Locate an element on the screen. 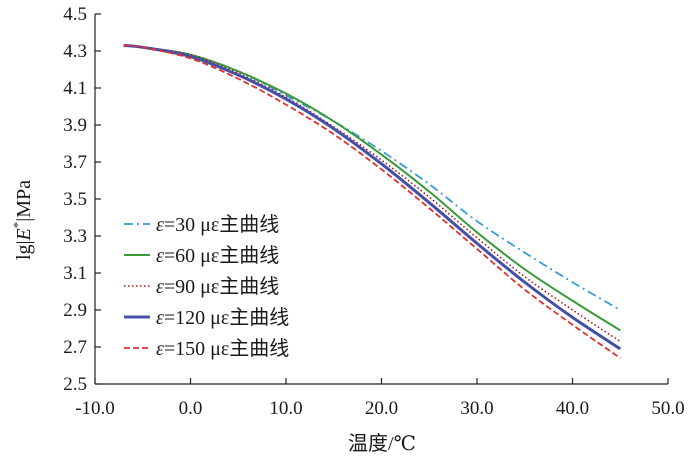  x-tick-label: -10.0 is located at coordinates (95, 408).